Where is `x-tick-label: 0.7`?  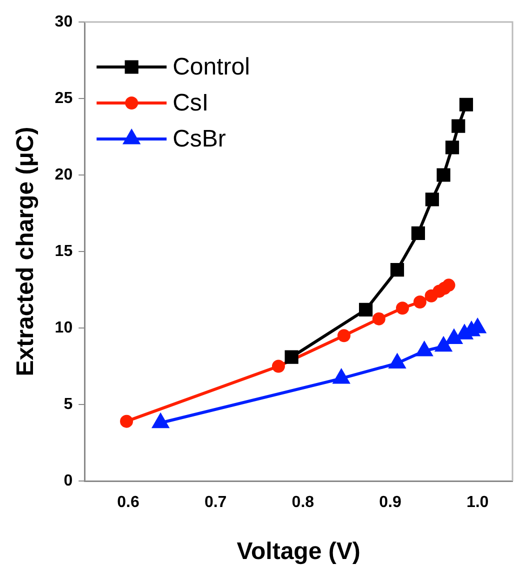 x-tick-label: 0.7 is located at coordinates (215, 503).